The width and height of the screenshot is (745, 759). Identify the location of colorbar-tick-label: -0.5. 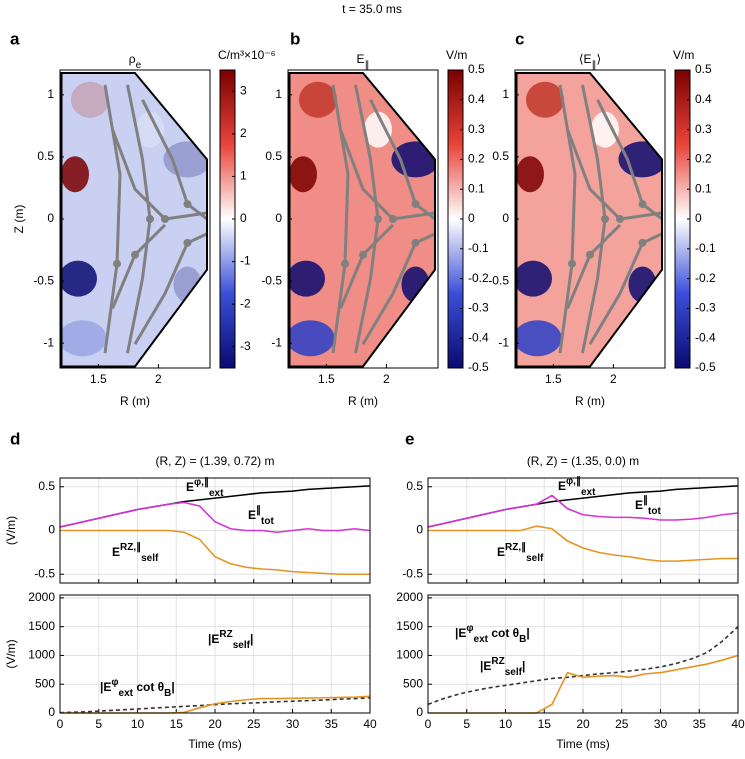
(705, 367).